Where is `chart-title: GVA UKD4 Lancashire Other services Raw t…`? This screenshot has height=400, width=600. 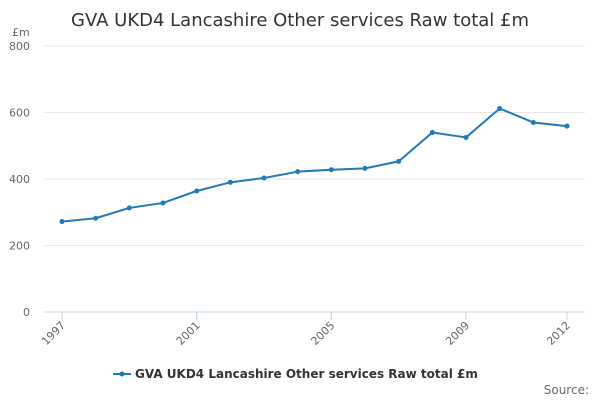
chart-title: GVA UKD4 Lancashire Other services Raw t… is located at coordinates (300, 20).